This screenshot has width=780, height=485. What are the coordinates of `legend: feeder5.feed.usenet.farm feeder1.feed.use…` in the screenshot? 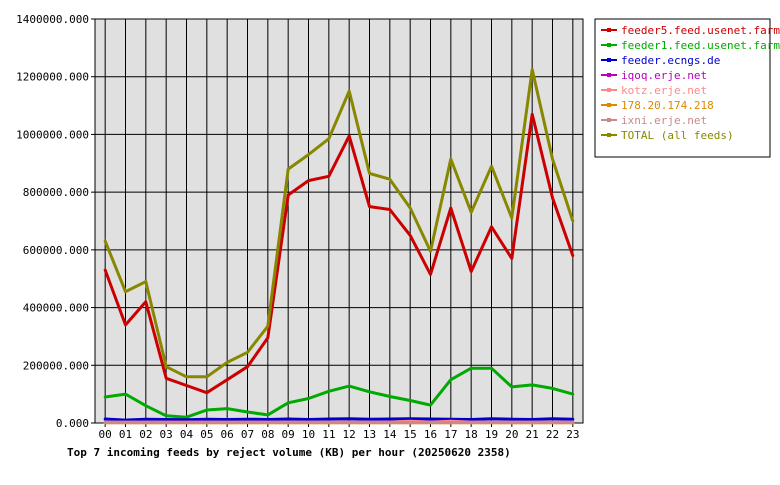 It's located at (687, 88).